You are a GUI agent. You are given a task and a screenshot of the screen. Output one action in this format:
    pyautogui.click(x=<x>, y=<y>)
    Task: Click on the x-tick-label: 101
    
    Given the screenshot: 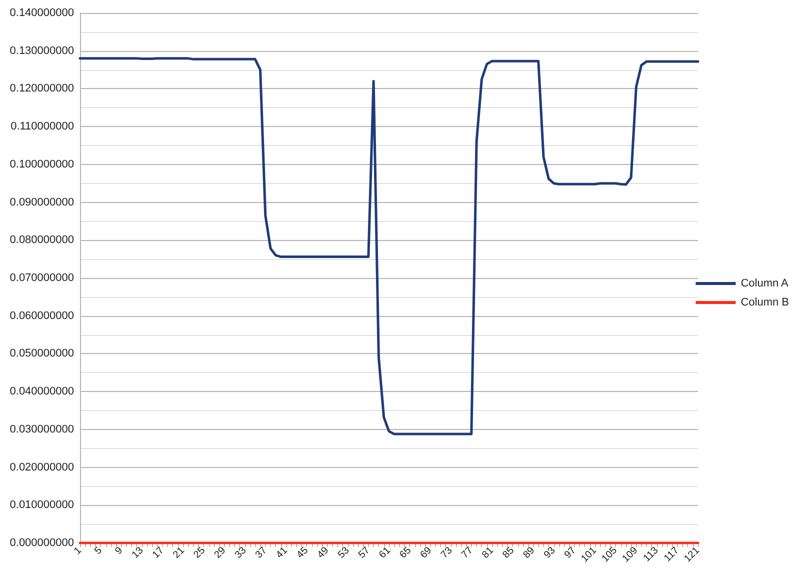 What is the action you would take?
    pyautogui.click(x=589, y=554)
    